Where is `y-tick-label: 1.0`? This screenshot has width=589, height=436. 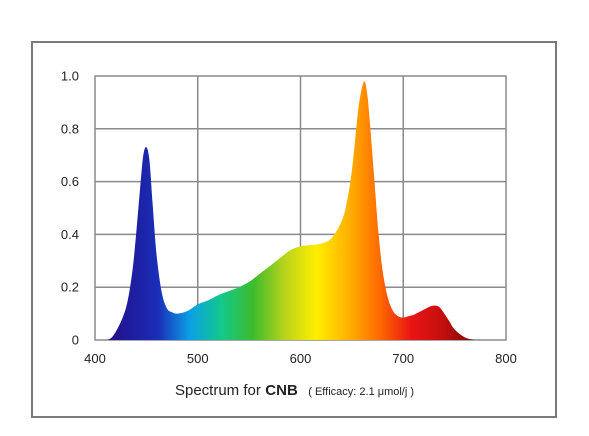
y-tick-label: 1.0 is located at coordinates (70, 76).